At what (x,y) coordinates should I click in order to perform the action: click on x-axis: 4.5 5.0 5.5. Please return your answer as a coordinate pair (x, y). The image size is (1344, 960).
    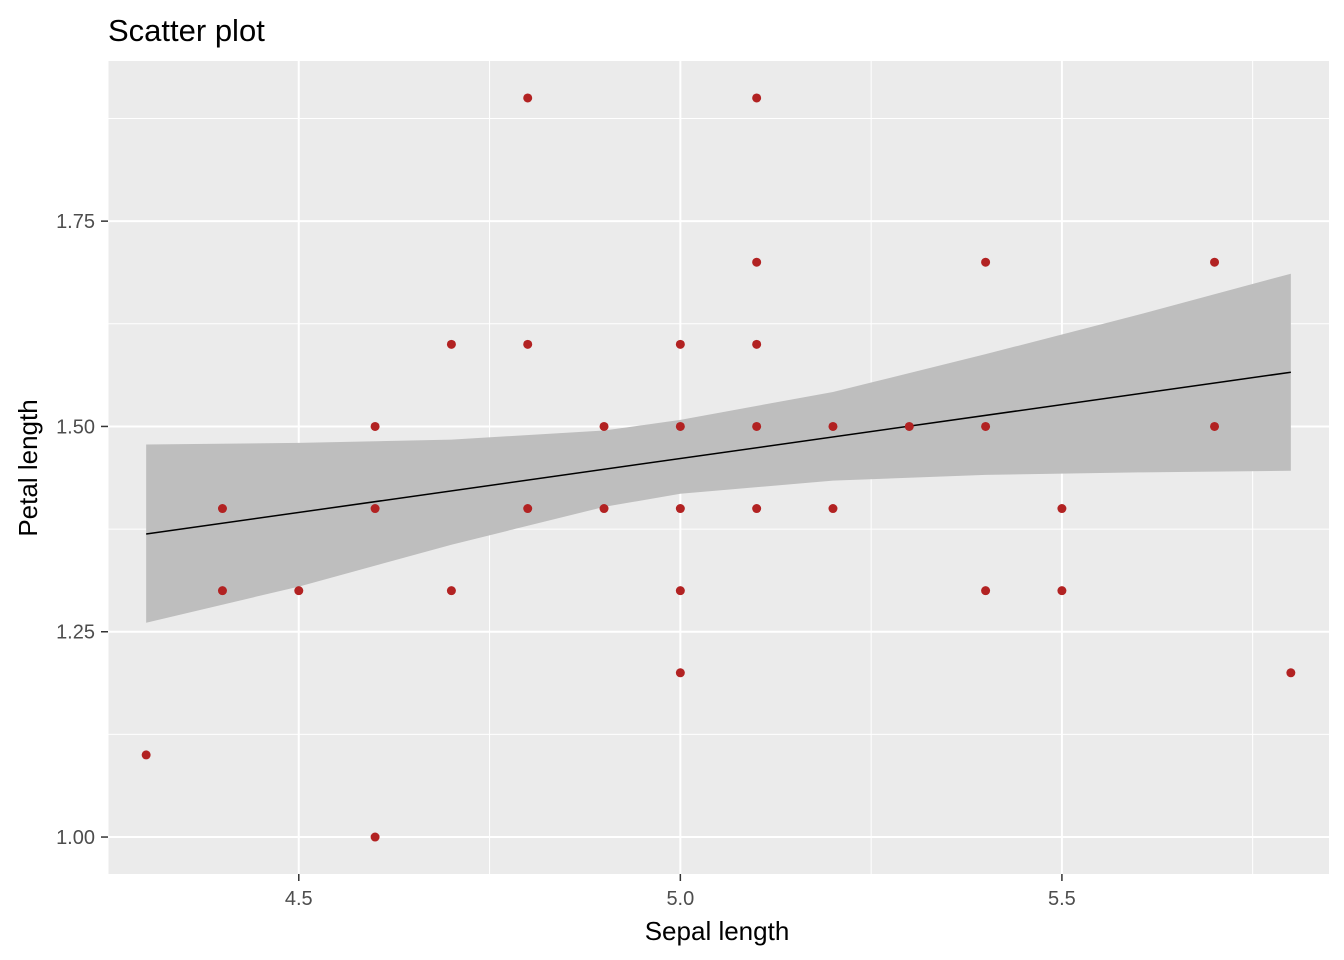
    Looking at the image, I should click on (680, 892).